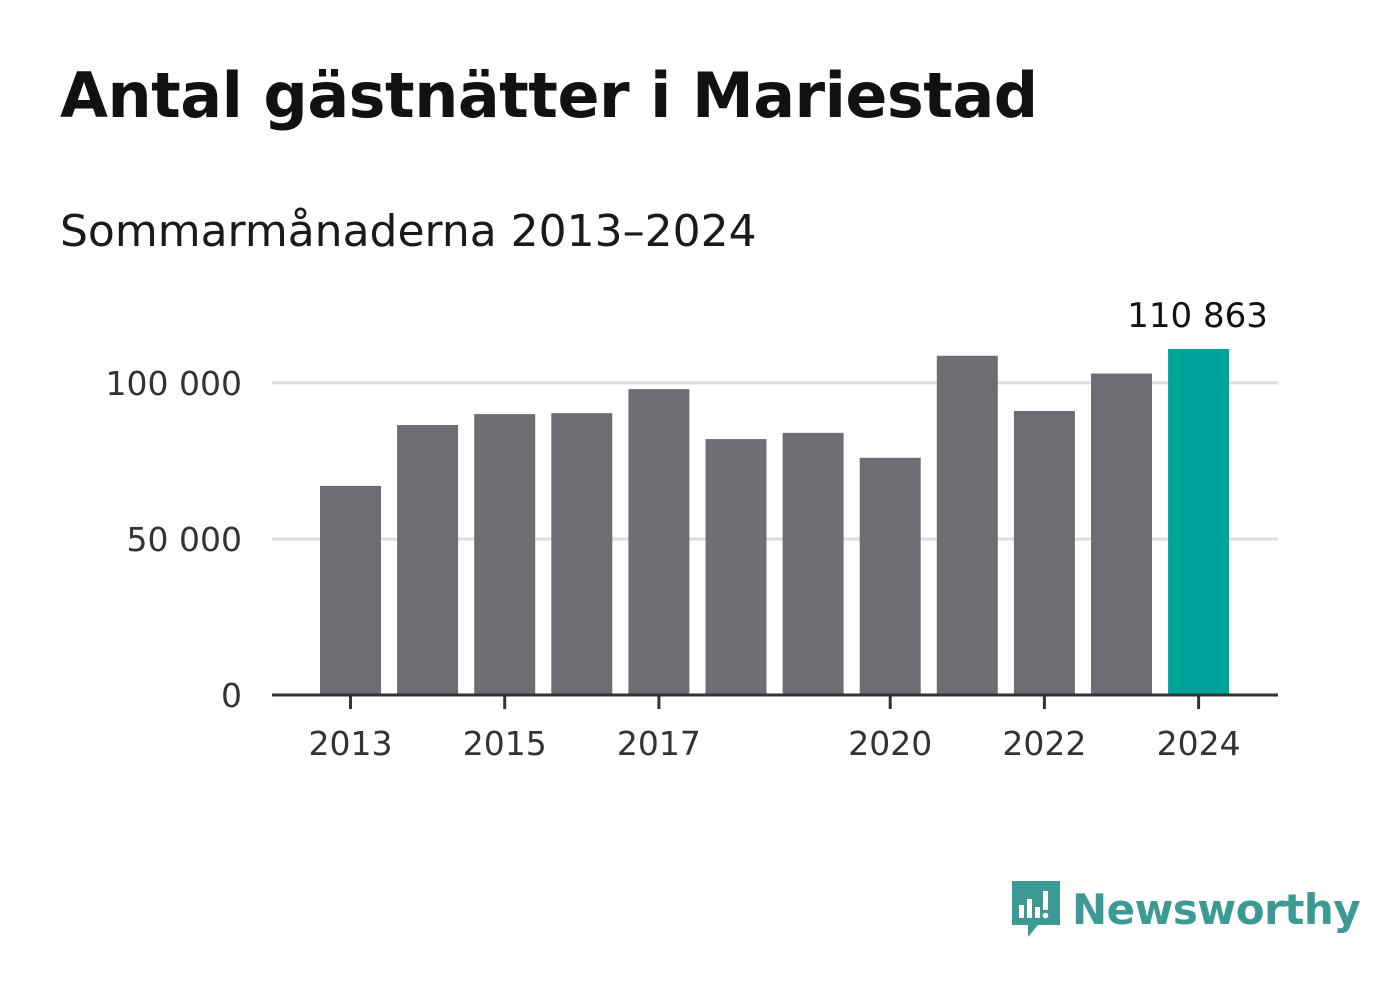 This screenshot has height=999, width=1382. Describe the element at coordinates (736, 567) in the screenshot. I see `bar-2018` at that location.